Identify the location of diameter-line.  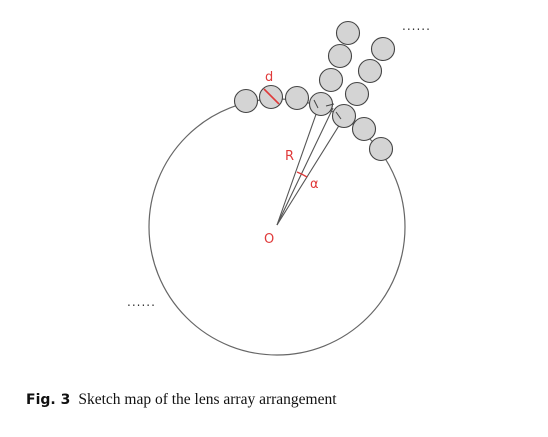
(271, 96).